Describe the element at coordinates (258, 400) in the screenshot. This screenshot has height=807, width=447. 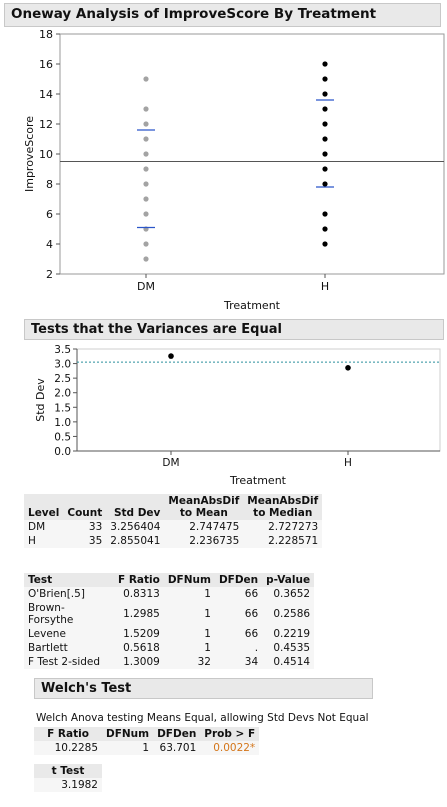
I see `plot-frame` at that location.